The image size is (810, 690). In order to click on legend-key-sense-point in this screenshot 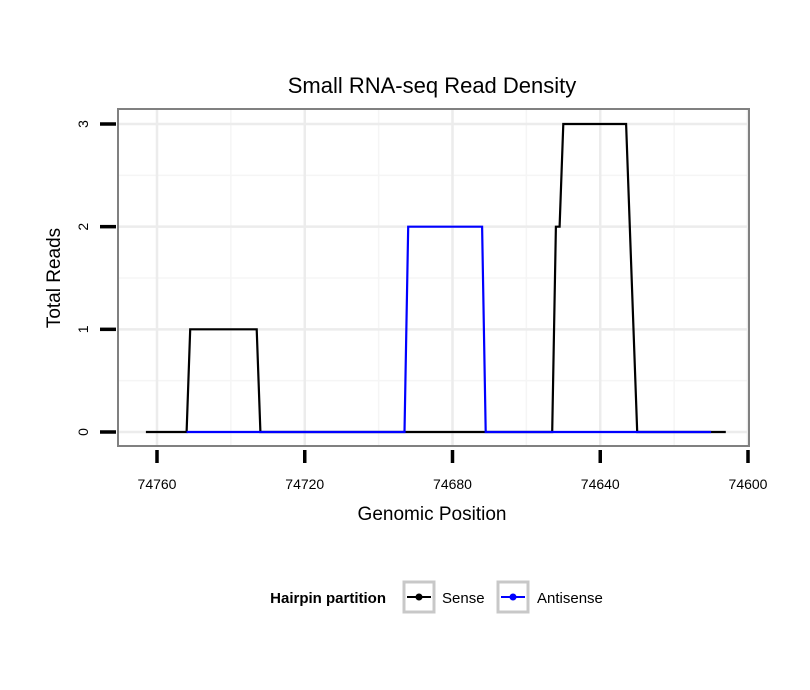, I will do `click(419, 597)`.